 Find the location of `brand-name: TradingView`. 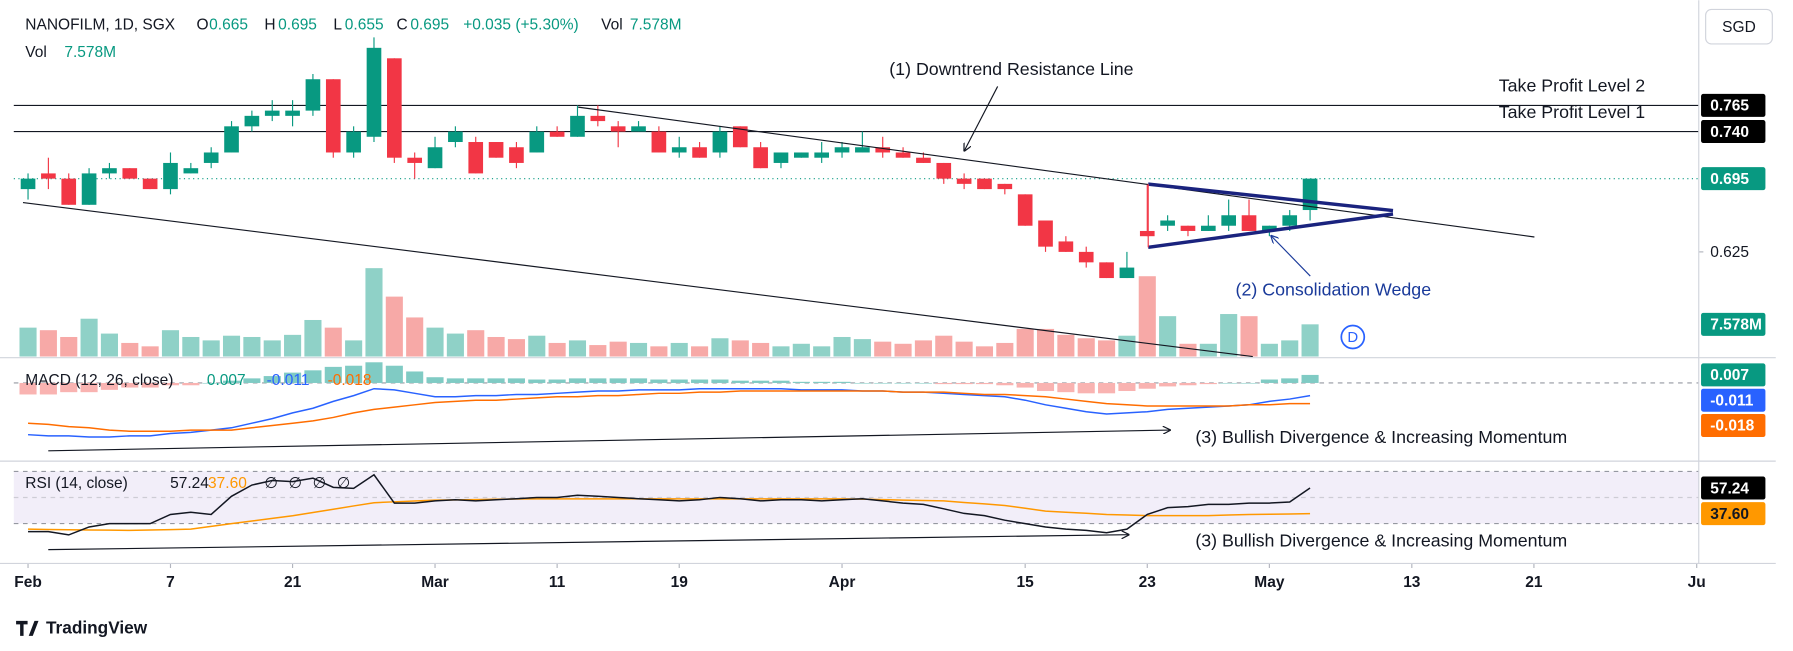

brand-name: TradingView is located at coordinates (97, 627).